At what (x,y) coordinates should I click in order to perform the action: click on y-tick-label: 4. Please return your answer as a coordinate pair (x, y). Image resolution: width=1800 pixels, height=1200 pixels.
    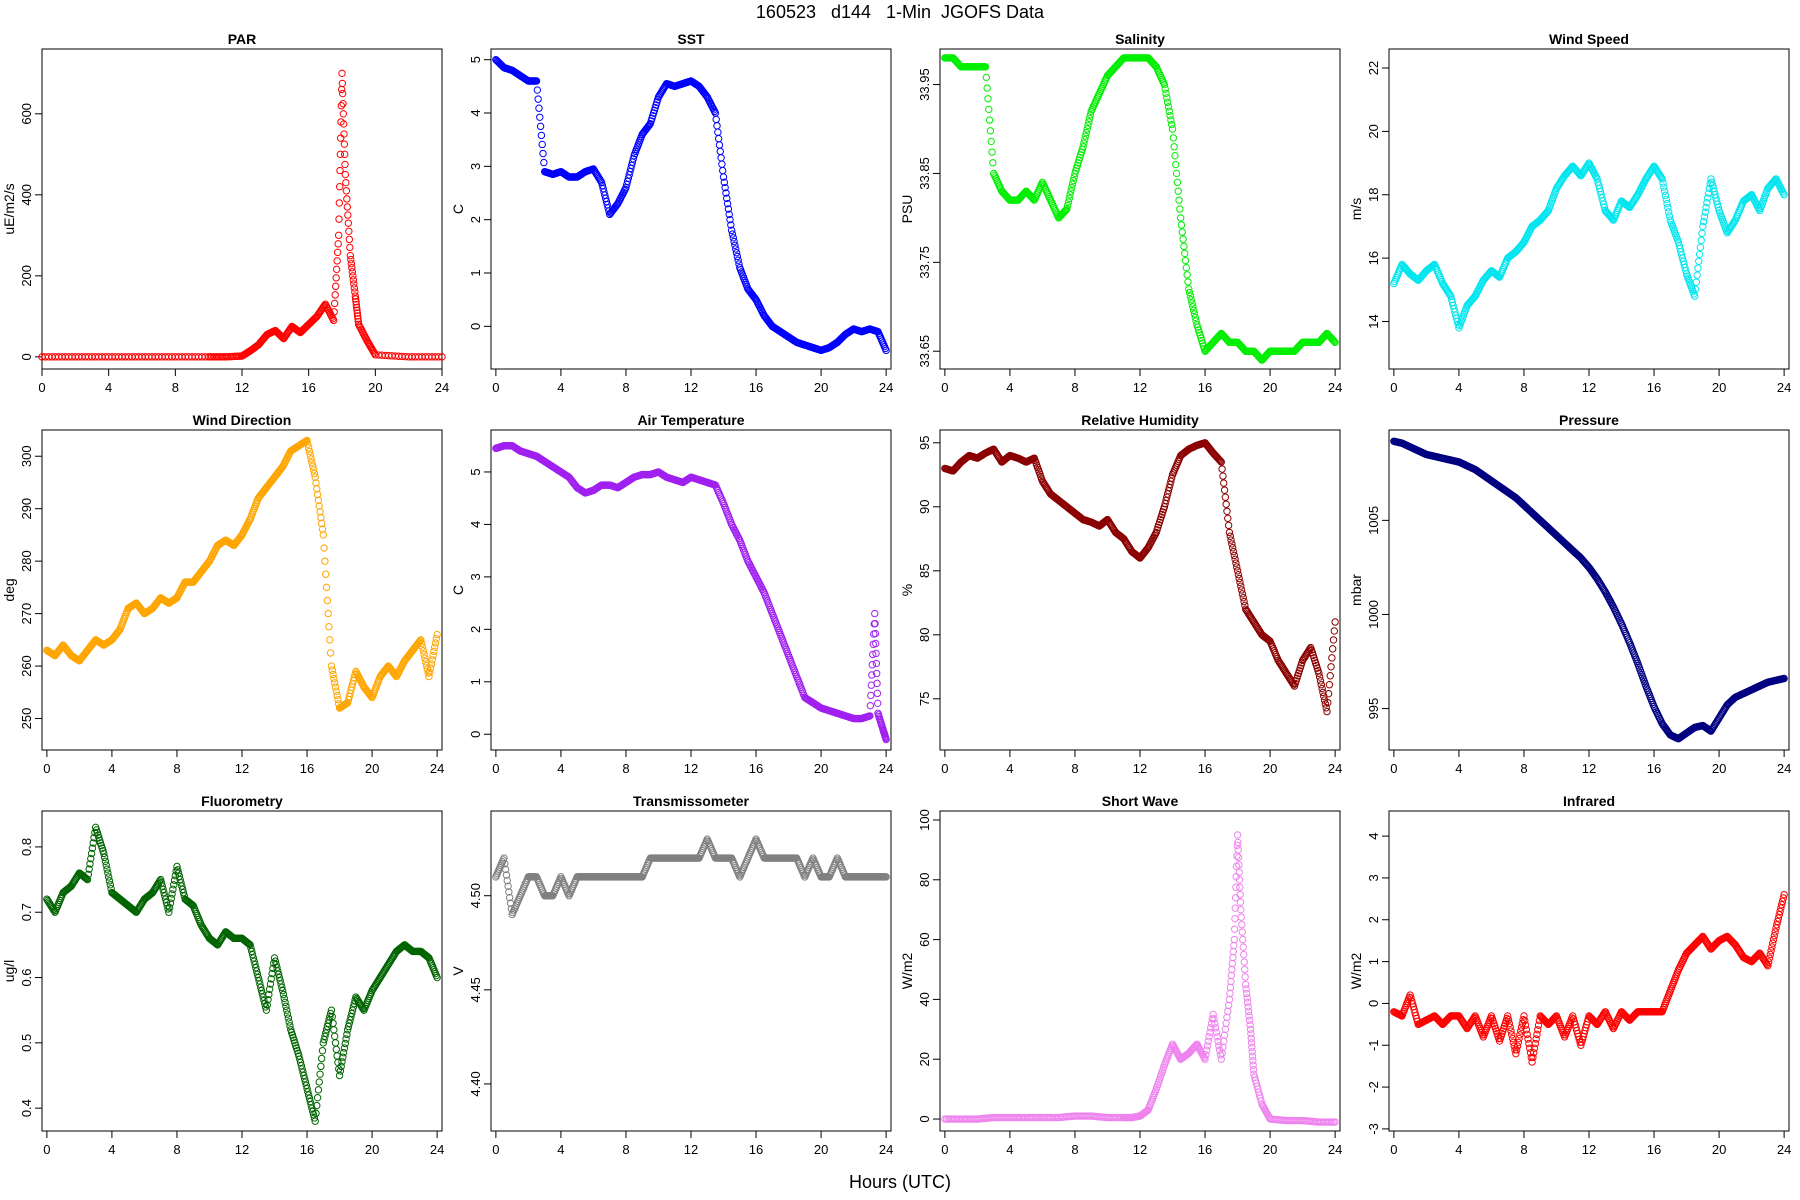
    Looking at the image, I should click on (475, 524).